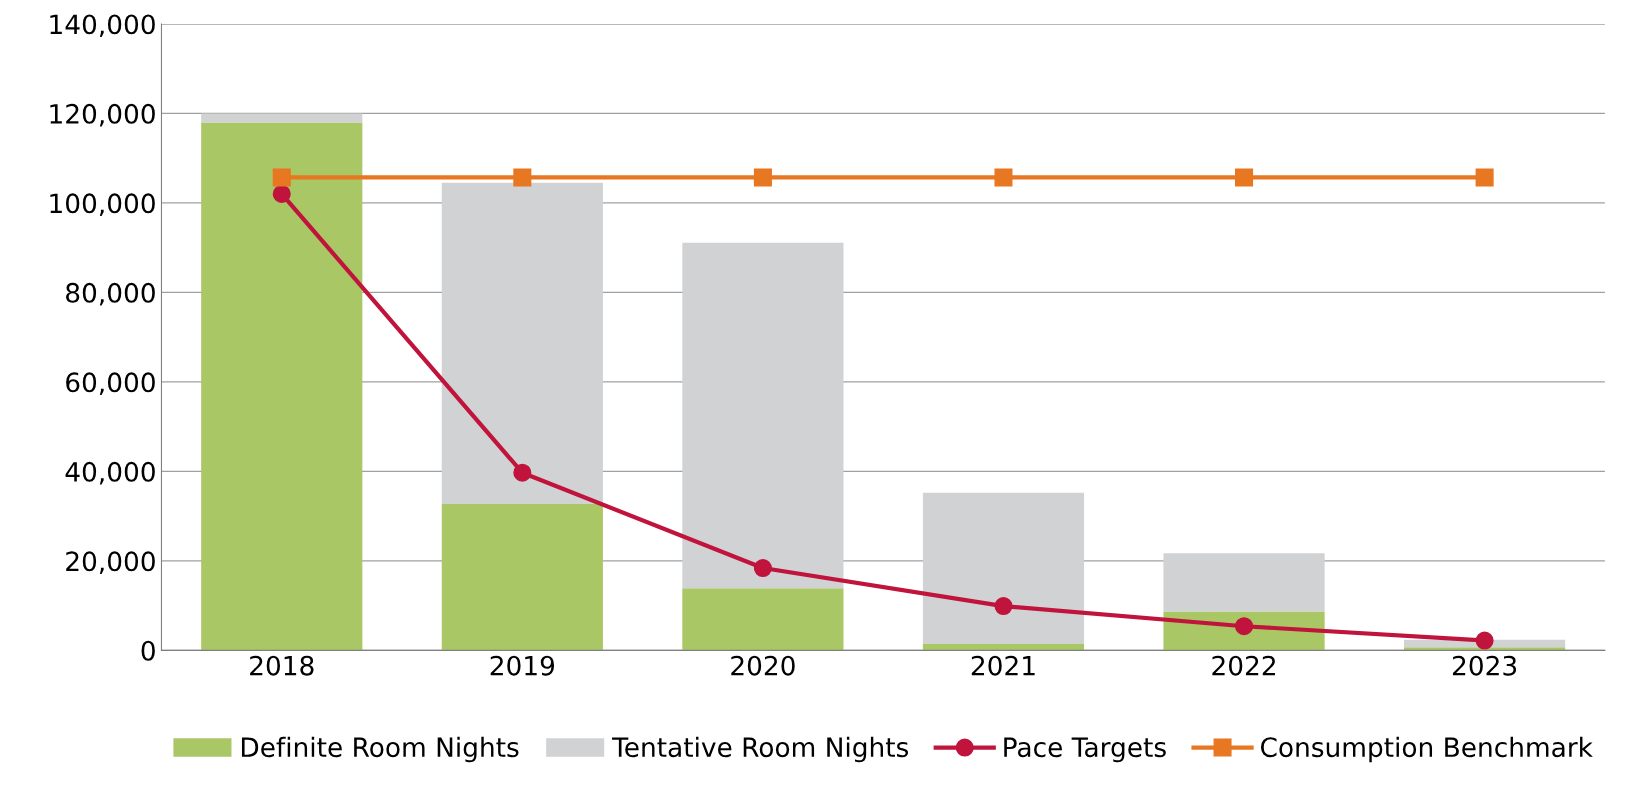 The width and height of the screenshot is (1631, 798). What do you see at coordinates (102, 26) in the screenshot?
I see `y-tick-label: 140,000` at bounding box center [102, 26].